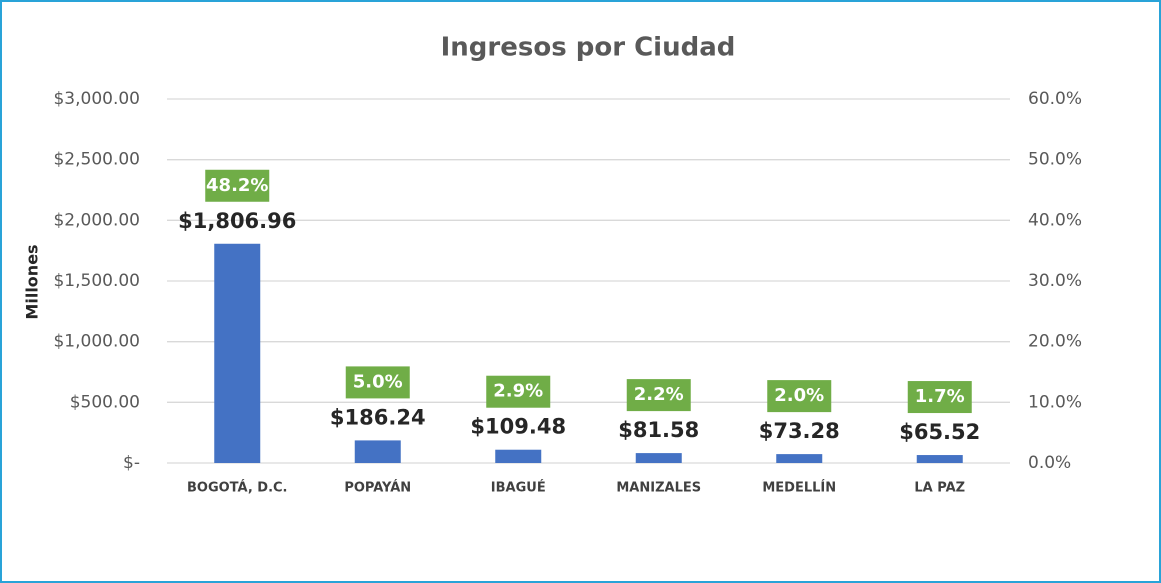  I want to click on y-tick-label: $1,500.00, so click(96, 281).